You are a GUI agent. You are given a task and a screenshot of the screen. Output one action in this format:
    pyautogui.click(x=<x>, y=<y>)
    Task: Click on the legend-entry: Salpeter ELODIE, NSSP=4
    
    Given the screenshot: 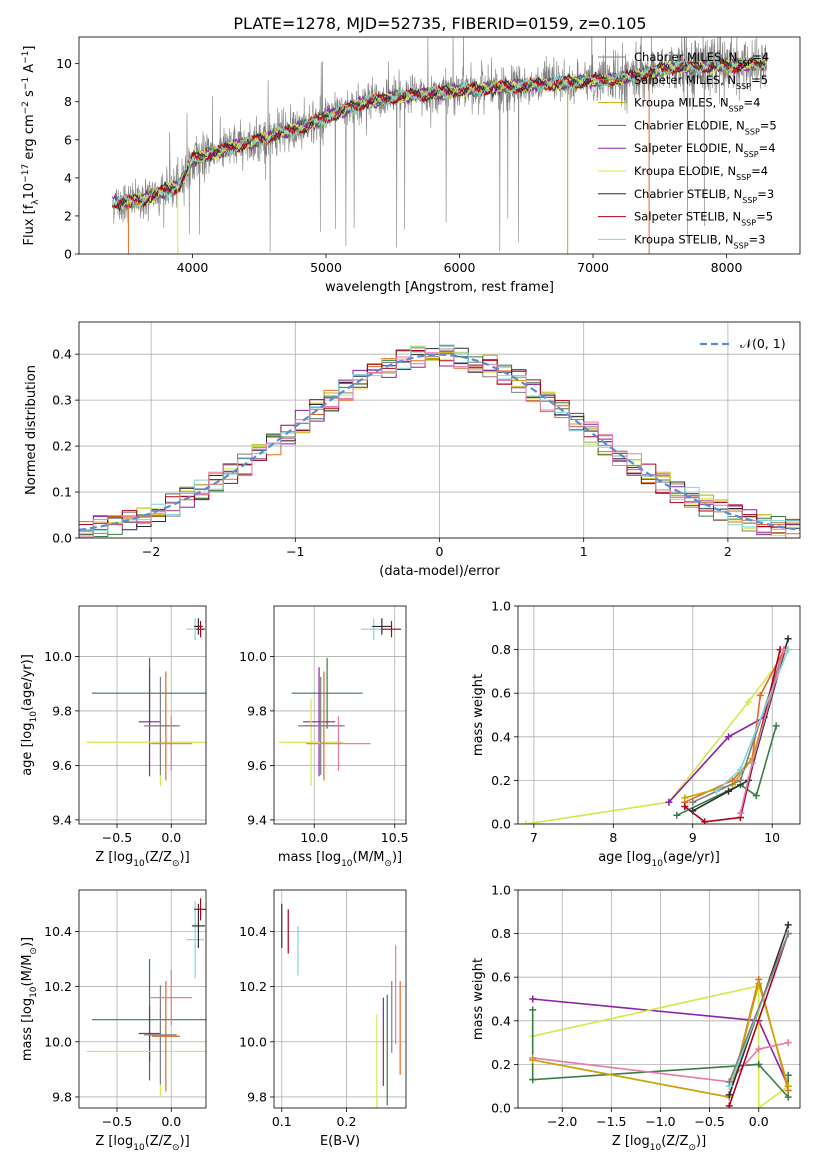 What is the action you would take?
    pyautogui.click(x=705, y=150)
    